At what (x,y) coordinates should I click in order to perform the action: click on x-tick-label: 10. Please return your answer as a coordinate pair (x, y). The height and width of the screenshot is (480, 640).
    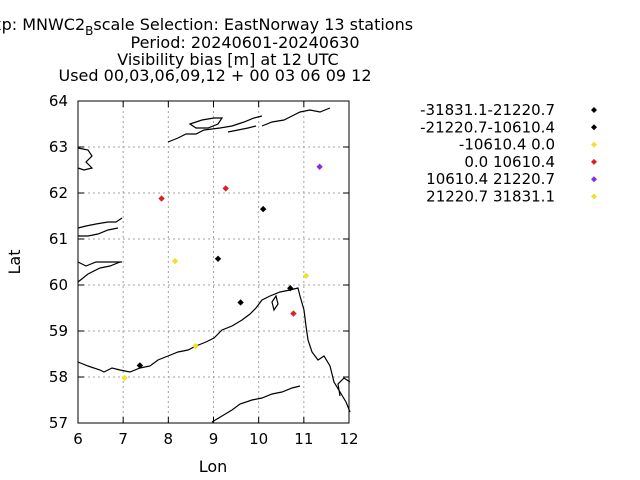
    Looking at the image, I should click on (258, 439).